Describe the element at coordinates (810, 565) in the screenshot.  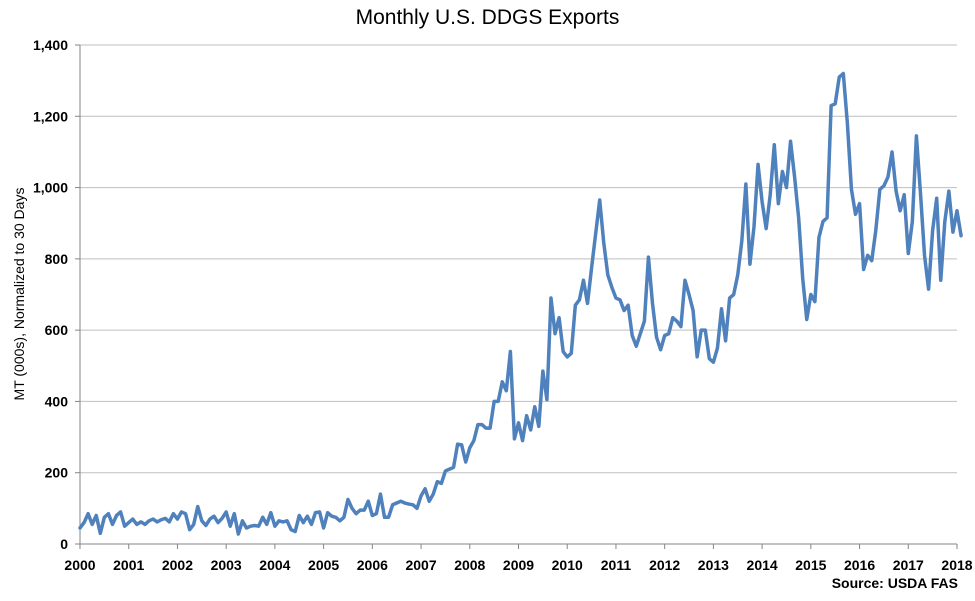
I see `x-tick-label: 2015` at that location.